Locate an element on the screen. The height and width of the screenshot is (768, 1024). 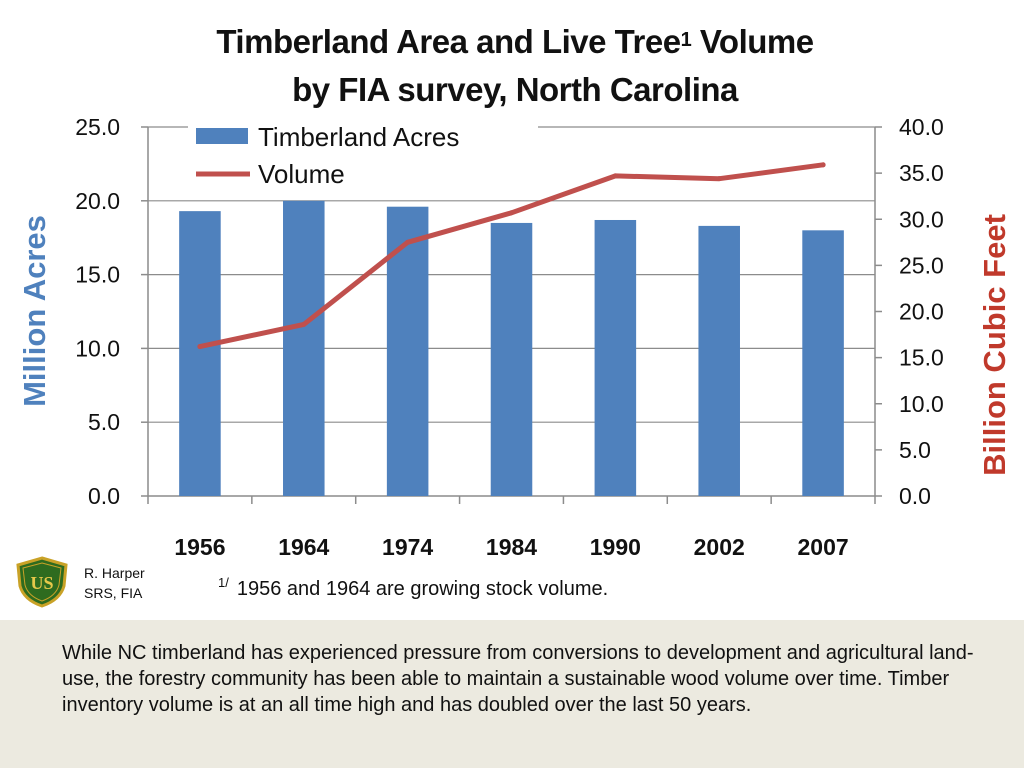
credit: R. Harper SRS, FIA is located at coordinates (114, 583).